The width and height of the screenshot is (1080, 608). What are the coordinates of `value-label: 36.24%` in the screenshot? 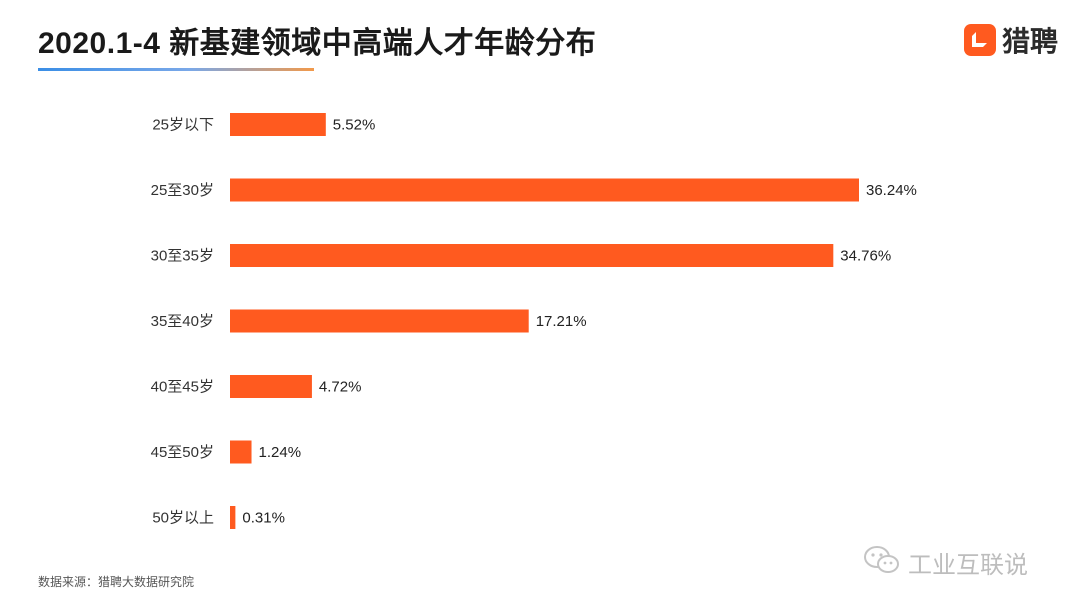 It's located at (891, 190).